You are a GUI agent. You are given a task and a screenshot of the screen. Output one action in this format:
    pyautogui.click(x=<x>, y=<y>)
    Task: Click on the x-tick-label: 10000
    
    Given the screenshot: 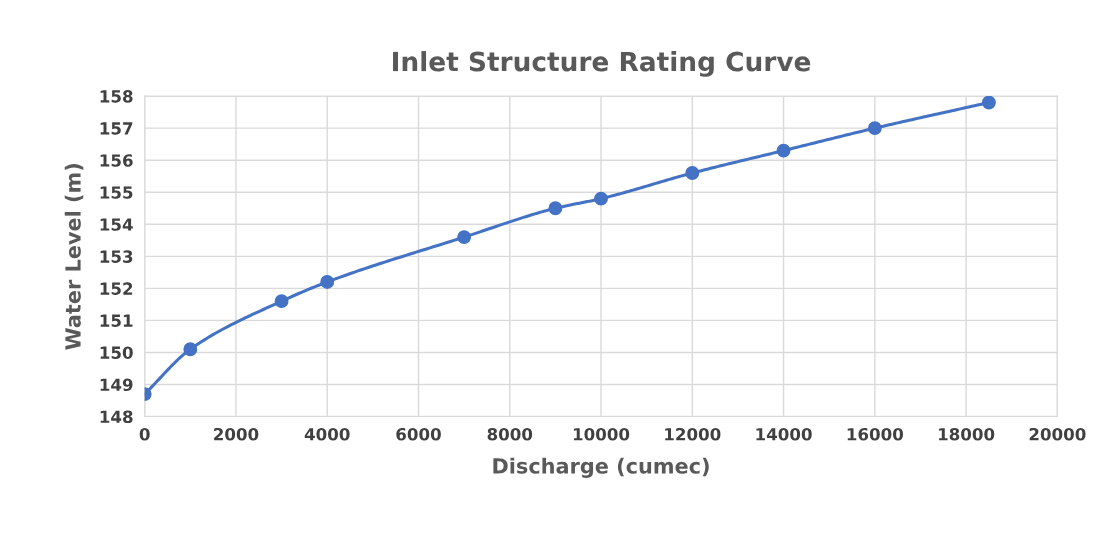 What is the action you would take?
    pyautogui.click(x=601, y=434)
    